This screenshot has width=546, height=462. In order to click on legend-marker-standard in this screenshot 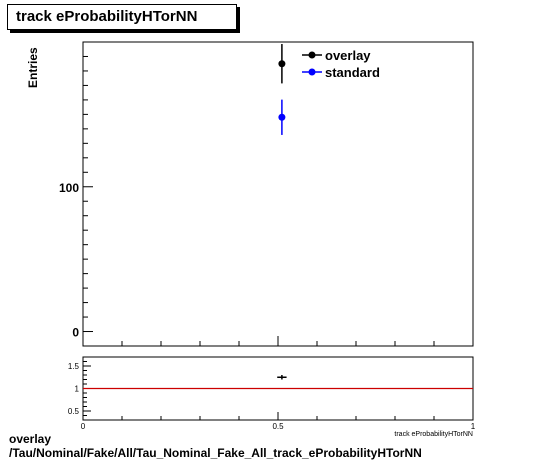, I will do `click(312, 72)`.